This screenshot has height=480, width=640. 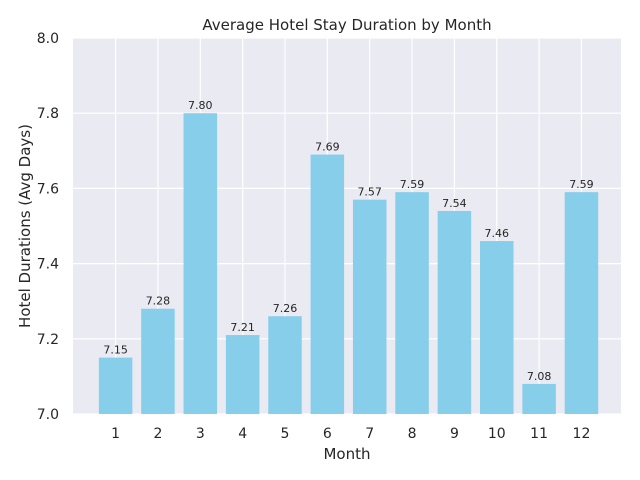 I want to click on bar-value-label: 7.69, so click(x=327, y=147).